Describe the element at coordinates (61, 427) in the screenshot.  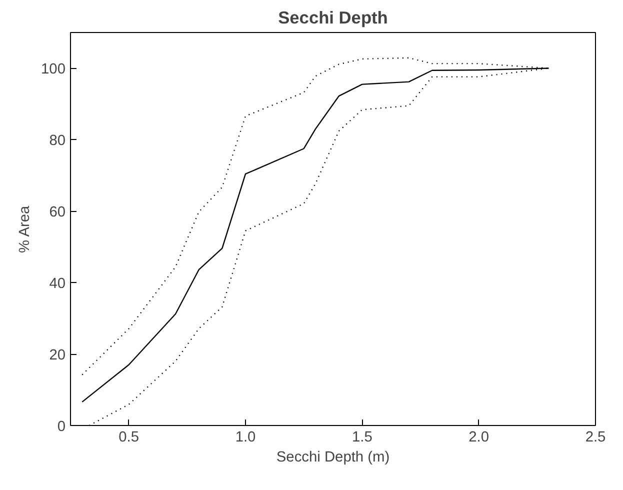
I see `y-tick-label: 0` at that location.